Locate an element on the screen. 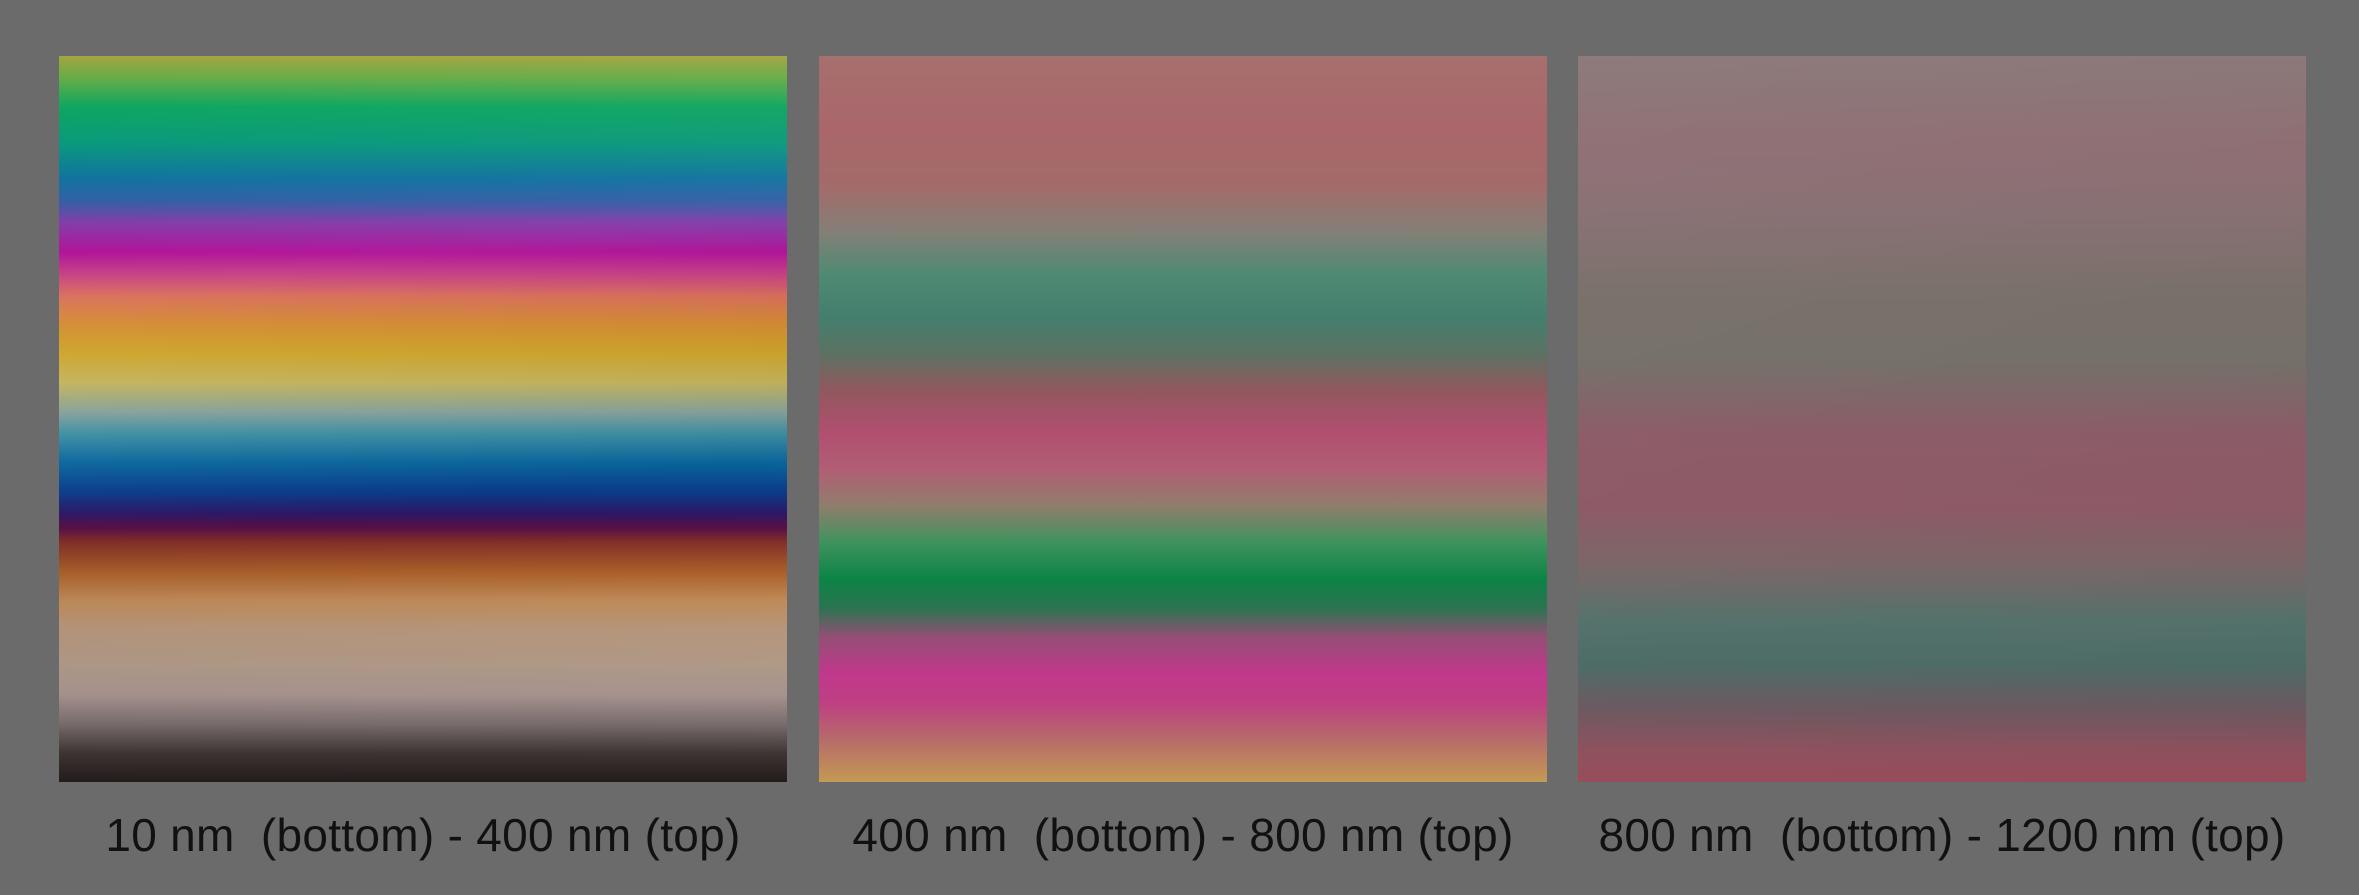 This screenshot has height=895, width=2359. panel-caption: 10 nm (bottom) - 400 nm (top) is located at coordinates (423, 835).